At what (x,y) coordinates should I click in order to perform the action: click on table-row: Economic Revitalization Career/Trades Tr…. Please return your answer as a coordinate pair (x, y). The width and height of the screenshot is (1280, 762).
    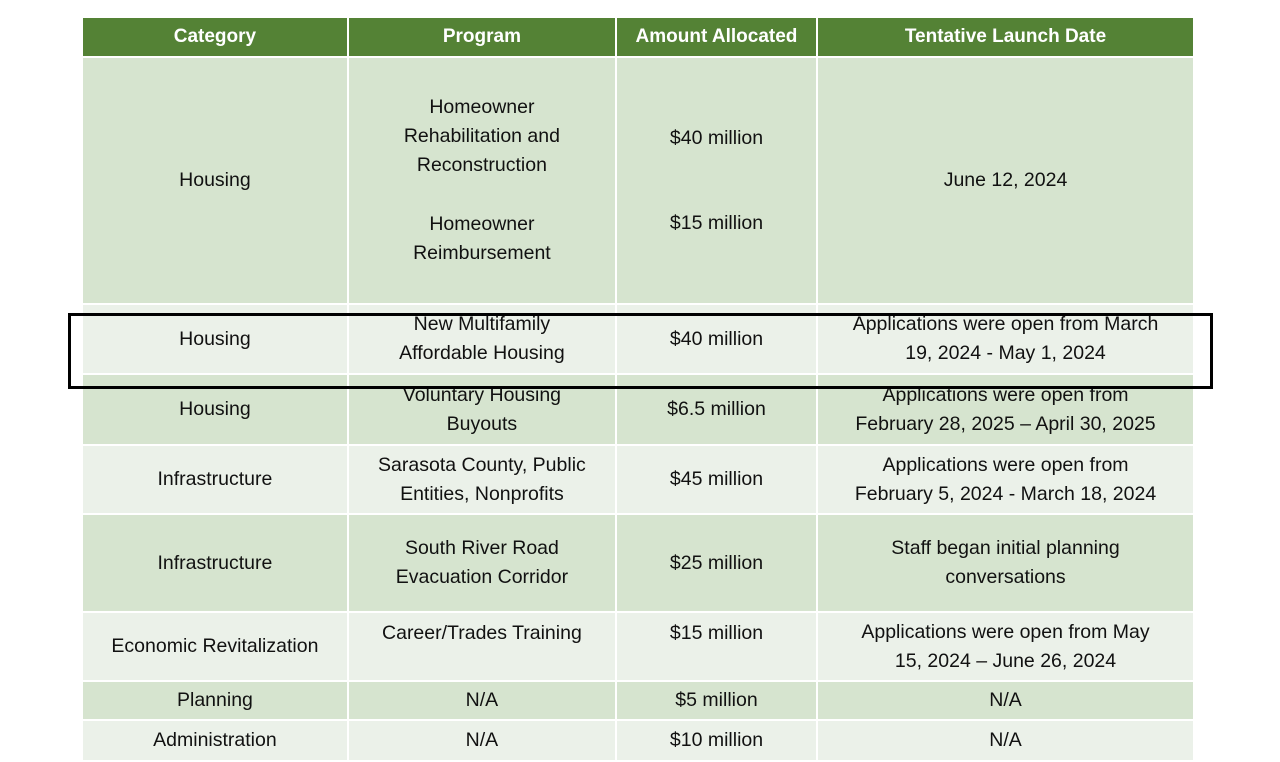
    Looking at the image, I should click on (638, 646).